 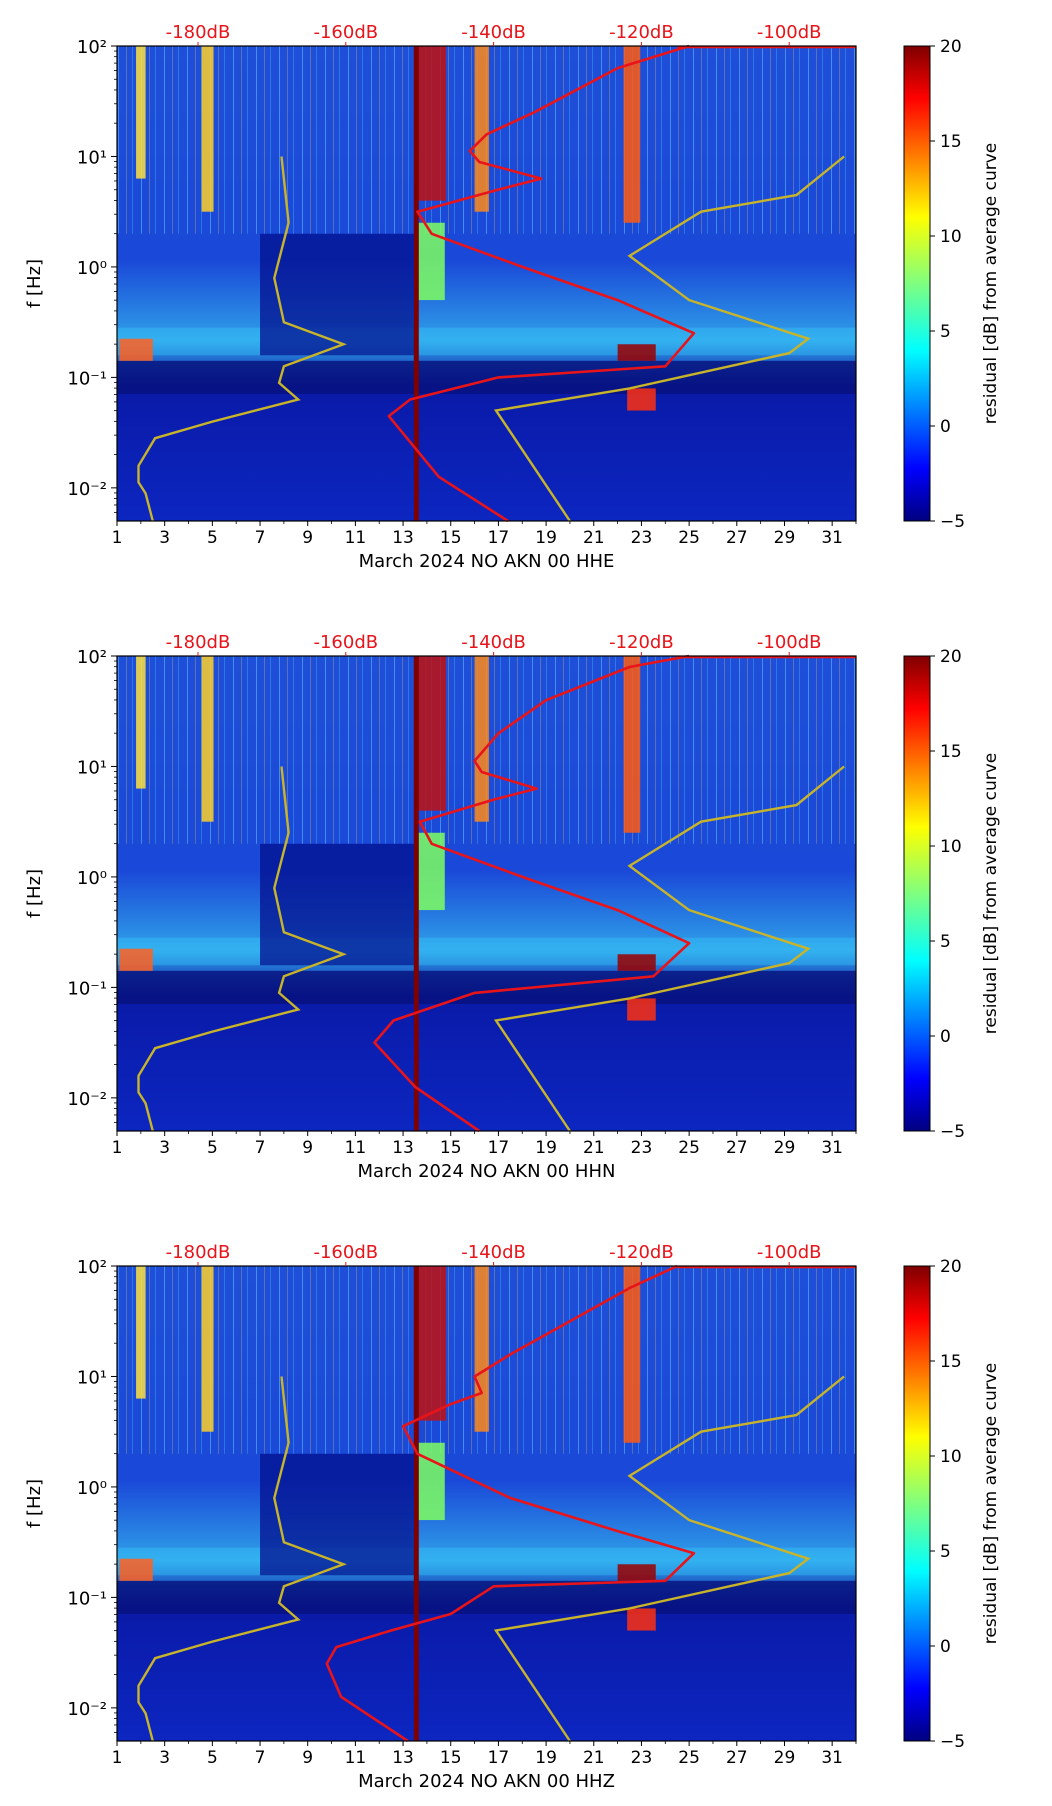 What do you see at coordinates (737, 538) in the screenshot?
I see `x-tick-label: 27` at bounding box center [737, 538].